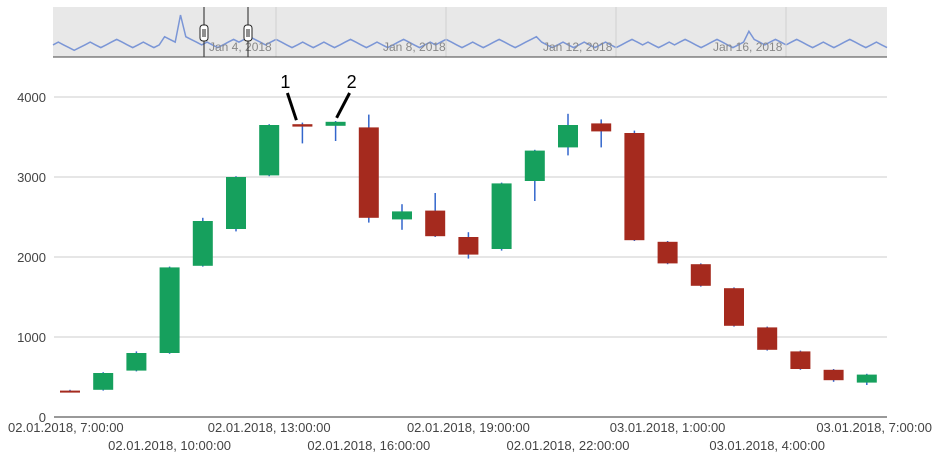 This screenshot has width=941, height=464. I want to click on navigator-left-handle, so click(204, 33).